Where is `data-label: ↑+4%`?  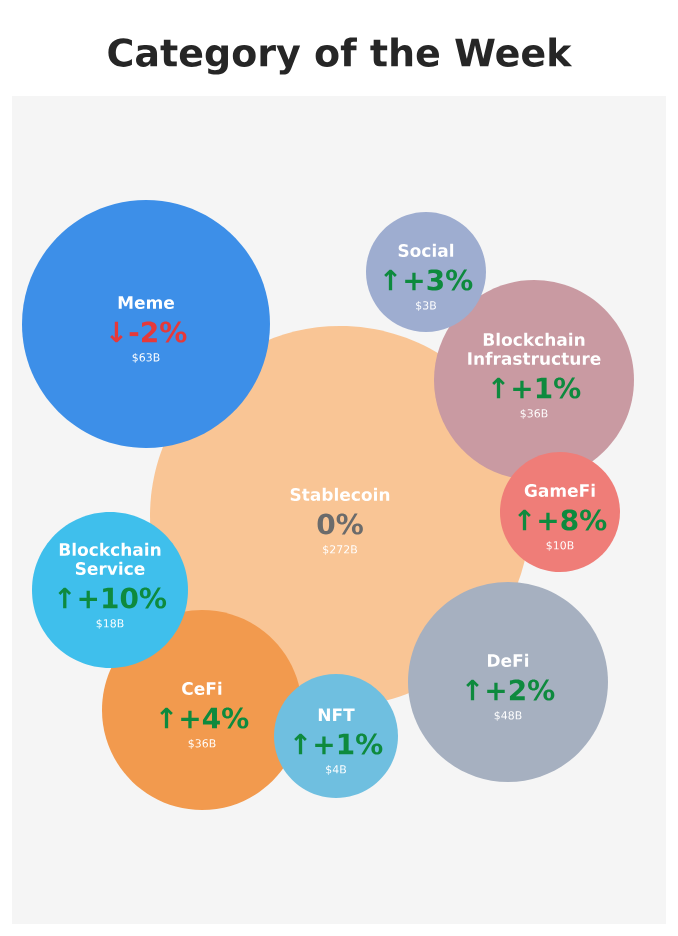 data-label: ↑+4% is located at coordinates (204, 718).